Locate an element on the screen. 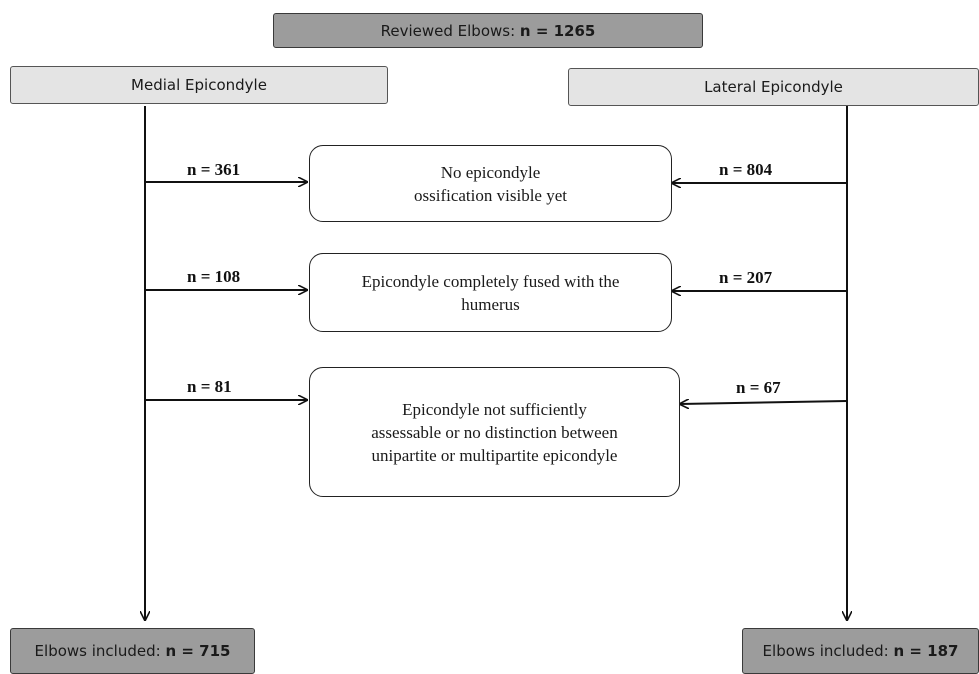  exclusion-box-no-ossification: No epicondyle ossification visible yet is located at coordinates (490, 183).